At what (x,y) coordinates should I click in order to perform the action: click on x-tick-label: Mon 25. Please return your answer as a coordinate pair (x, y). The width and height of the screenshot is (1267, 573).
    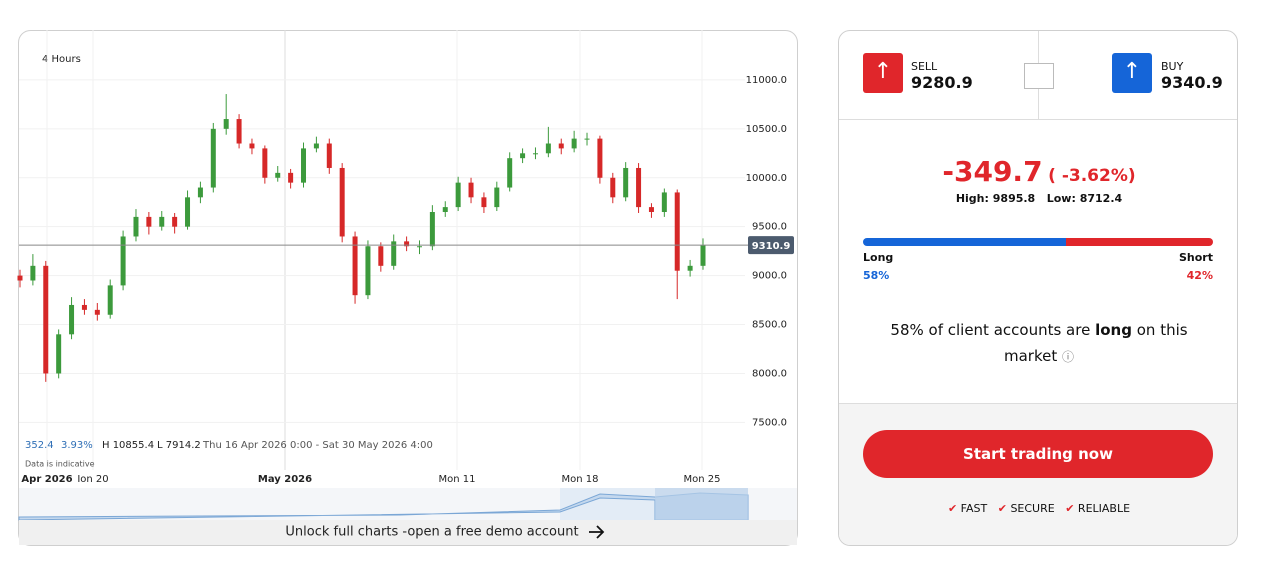
    Looking at the image, I should click on (702, 479).